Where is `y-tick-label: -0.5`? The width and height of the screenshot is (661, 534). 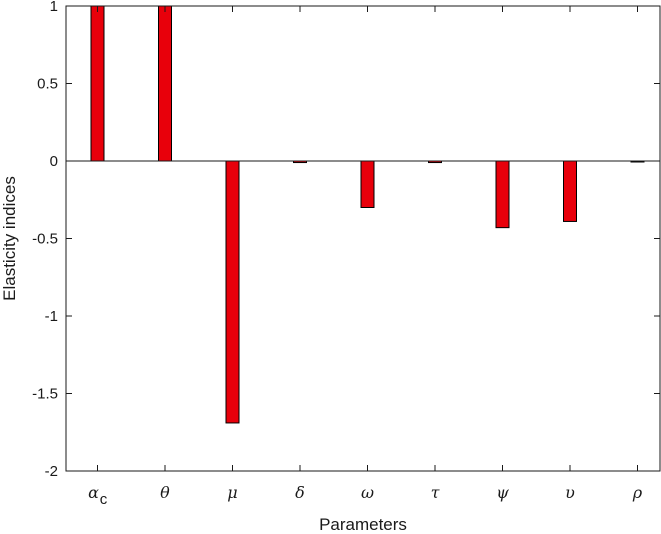 y-tick-label: -0.5 is located at coordinates (45, 239).